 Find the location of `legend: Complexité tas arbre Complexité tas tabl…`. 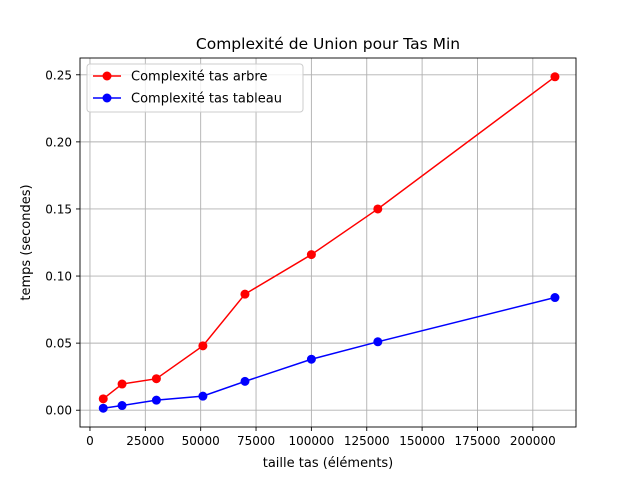

legend: Complexité tas arbre Complexité tas tabl… is located at coordinates (195, 88).